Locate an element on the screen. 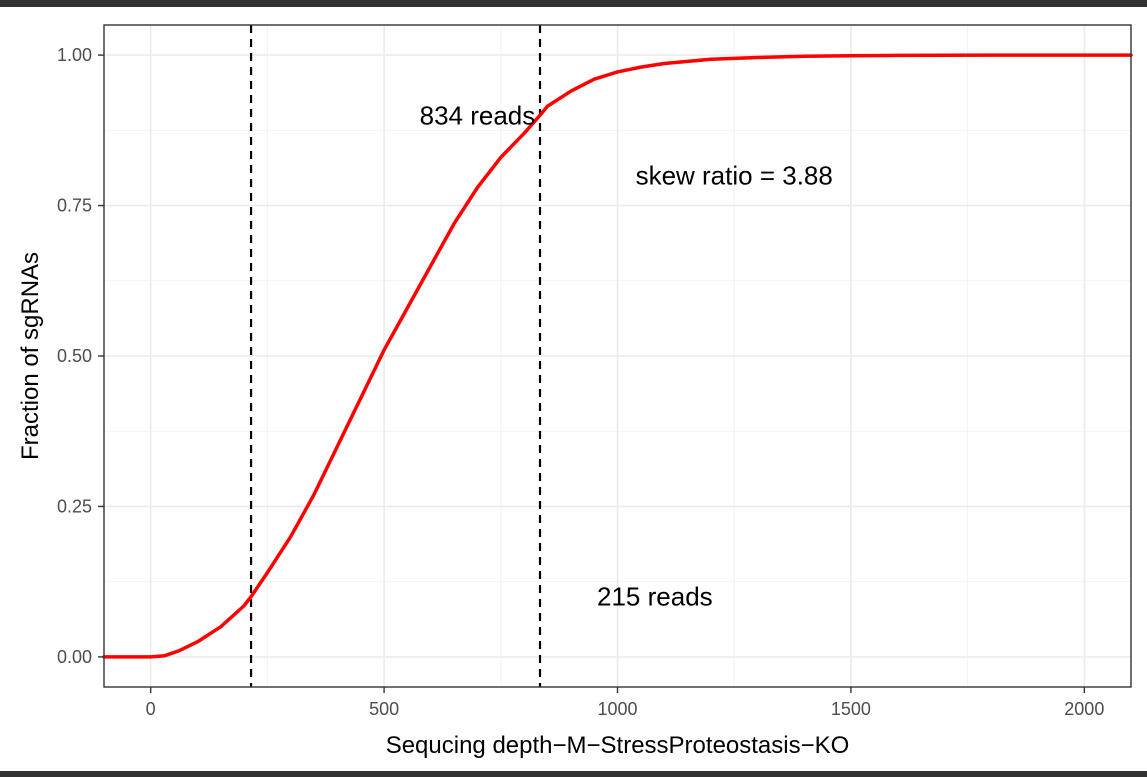  annotation-label: 215 reads is located at coordinates (655, 597).